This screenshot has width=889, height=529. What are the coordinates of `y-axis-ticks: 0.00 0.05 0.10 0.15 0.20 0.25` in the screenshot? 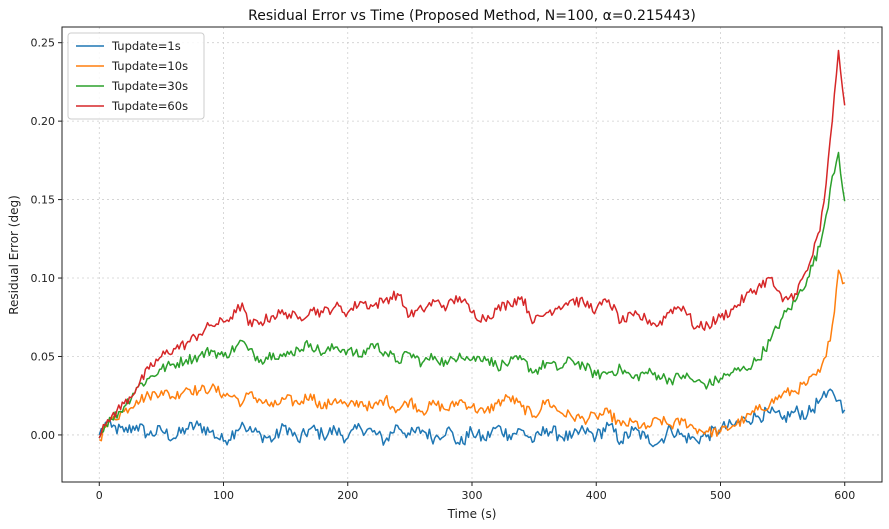 It's located at (46, 239).